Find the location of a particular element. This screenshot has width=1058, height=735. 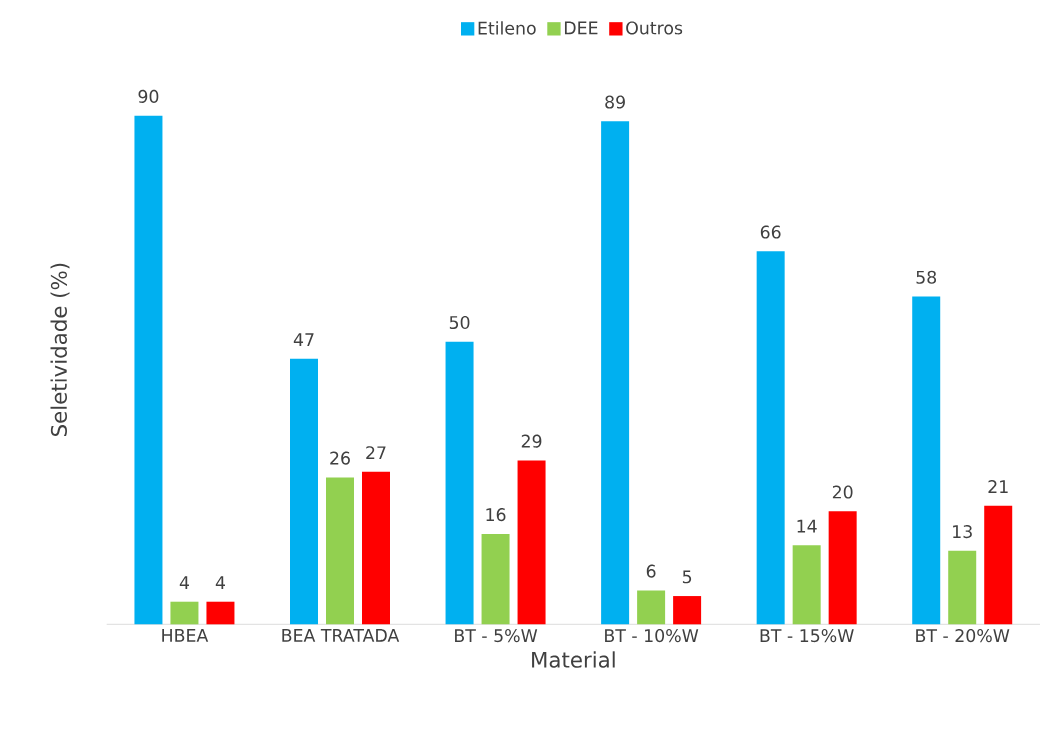

x-axis-title: Material is located at coordinates (573, 659).